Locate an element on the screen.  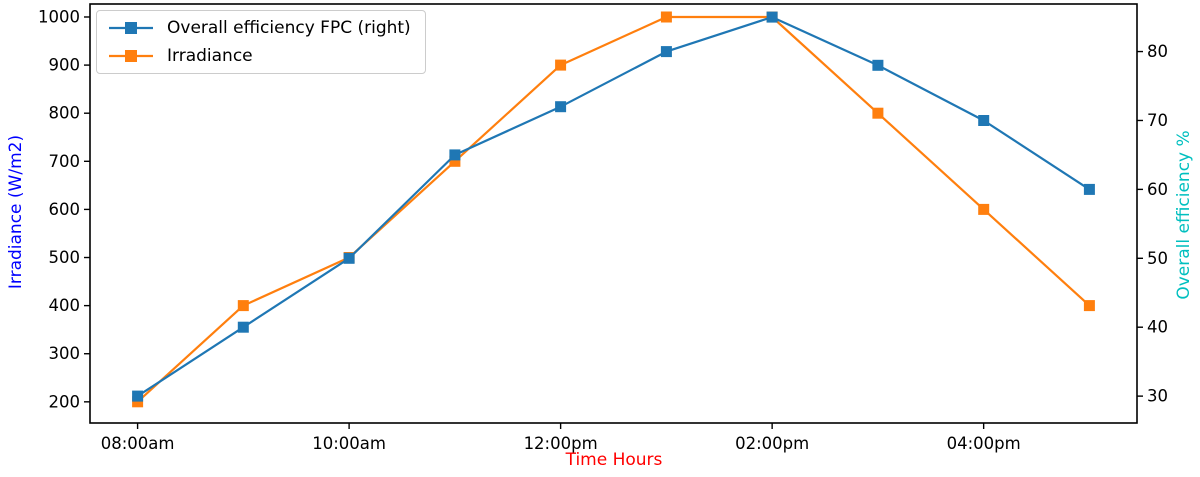
left-axis-tick-label: 200 is located at coordinates (65, 401).